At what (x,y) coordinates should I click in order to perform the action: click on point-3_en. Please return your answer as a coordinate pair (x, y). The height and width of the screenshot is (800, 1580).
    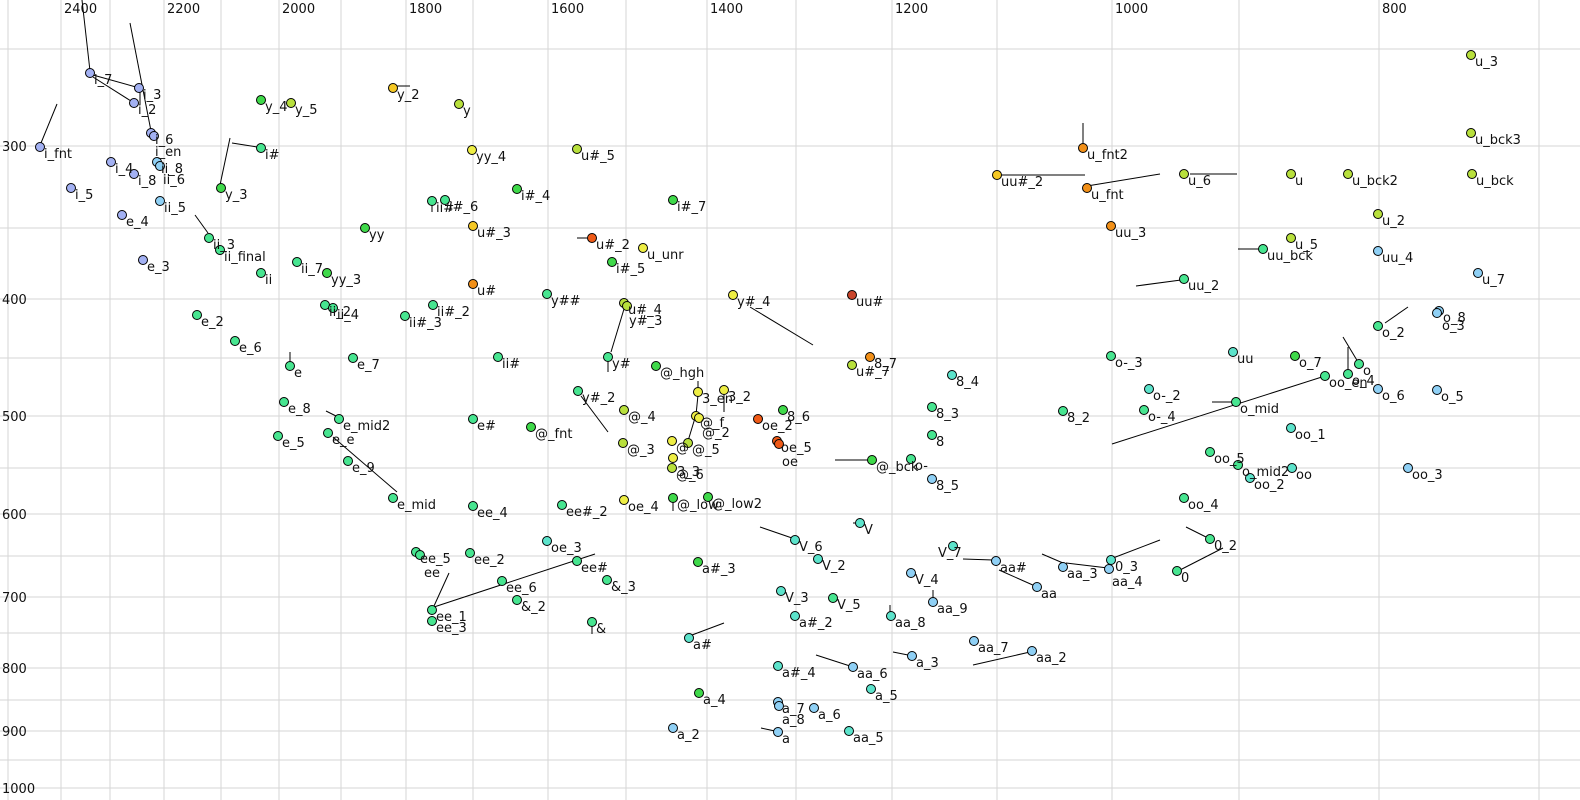
    Looking at the image, I should click on (698, 392).